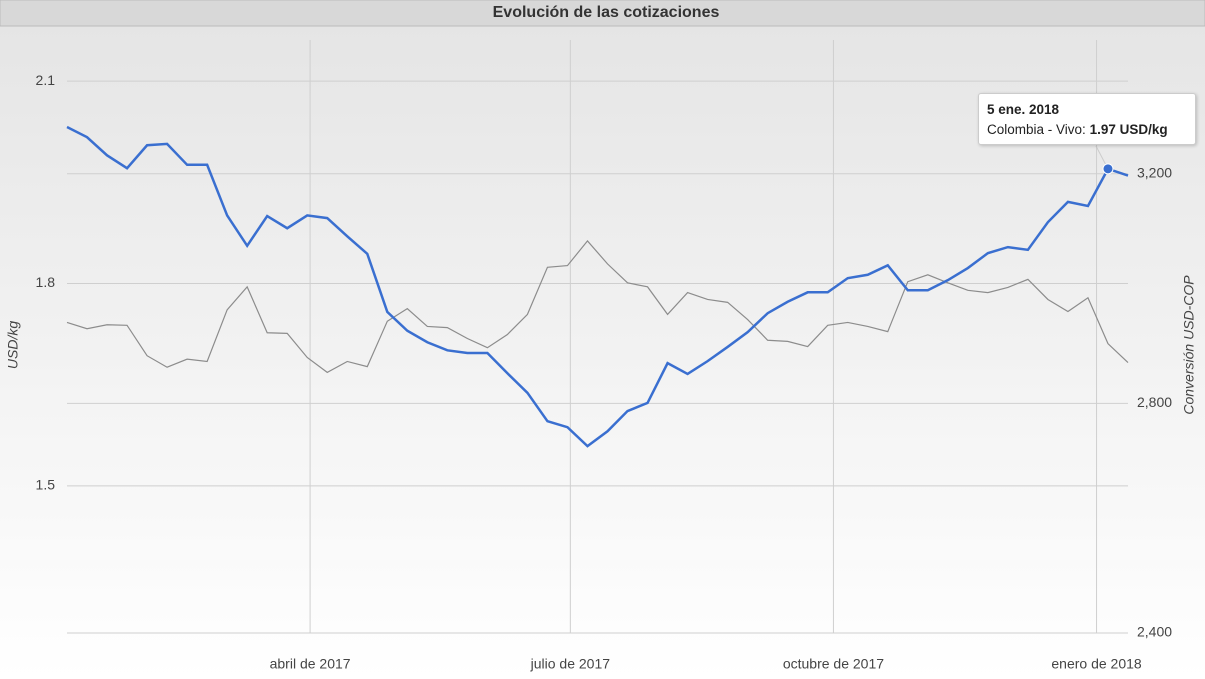 The image size is (1205, 679). What do you see at coordinates (1154, 402) in the screenshot?
I see `y2-tick-label: 2,800` at bounding box center [1154, 402].